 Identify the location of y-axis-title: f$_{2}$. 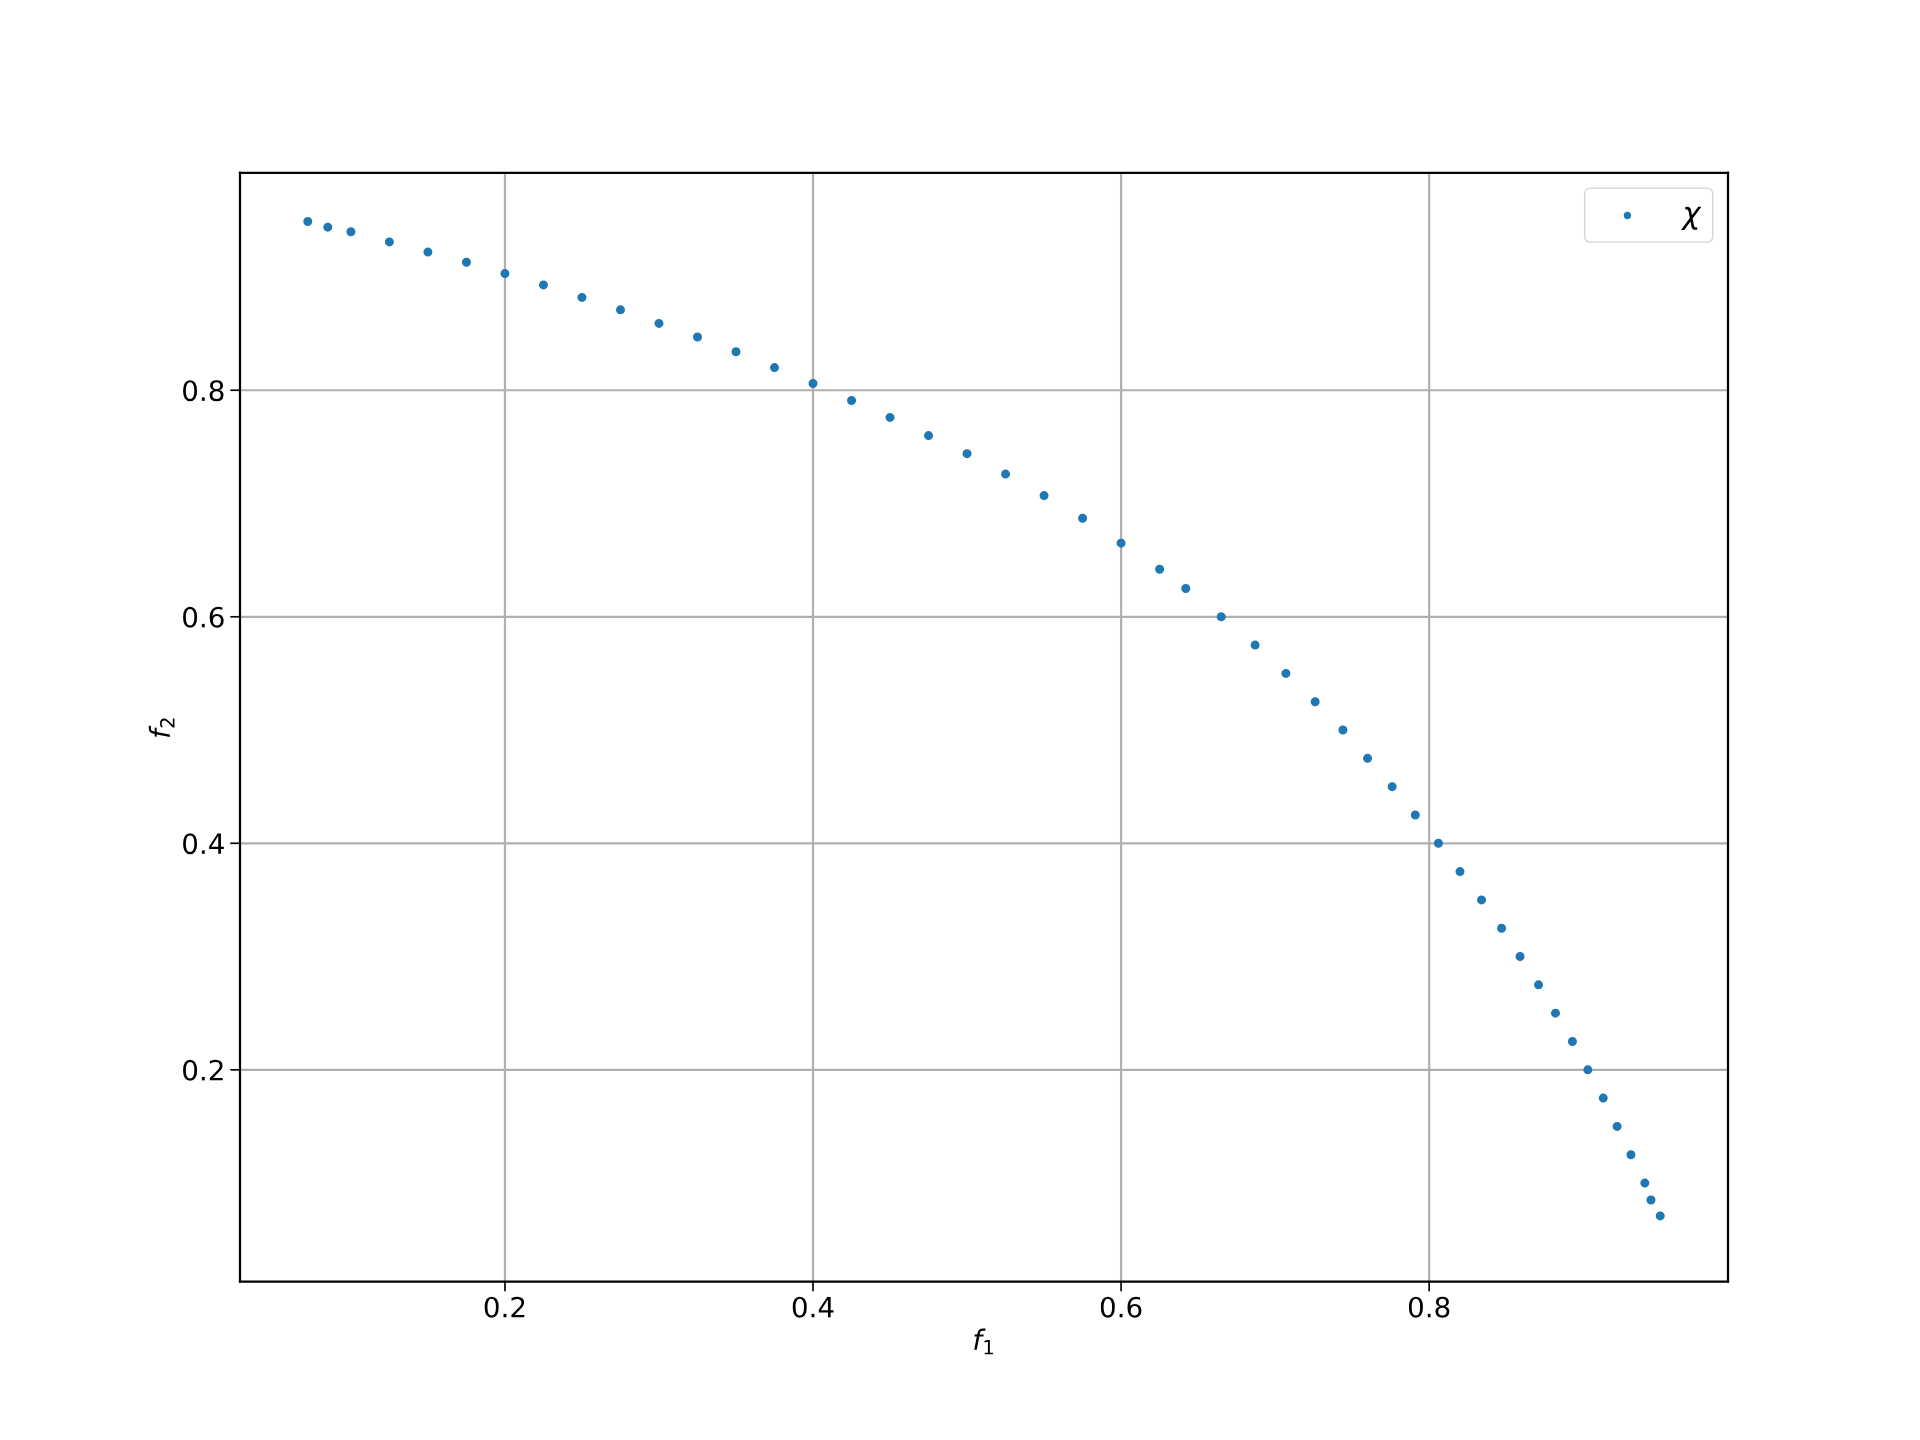
(161, 727).